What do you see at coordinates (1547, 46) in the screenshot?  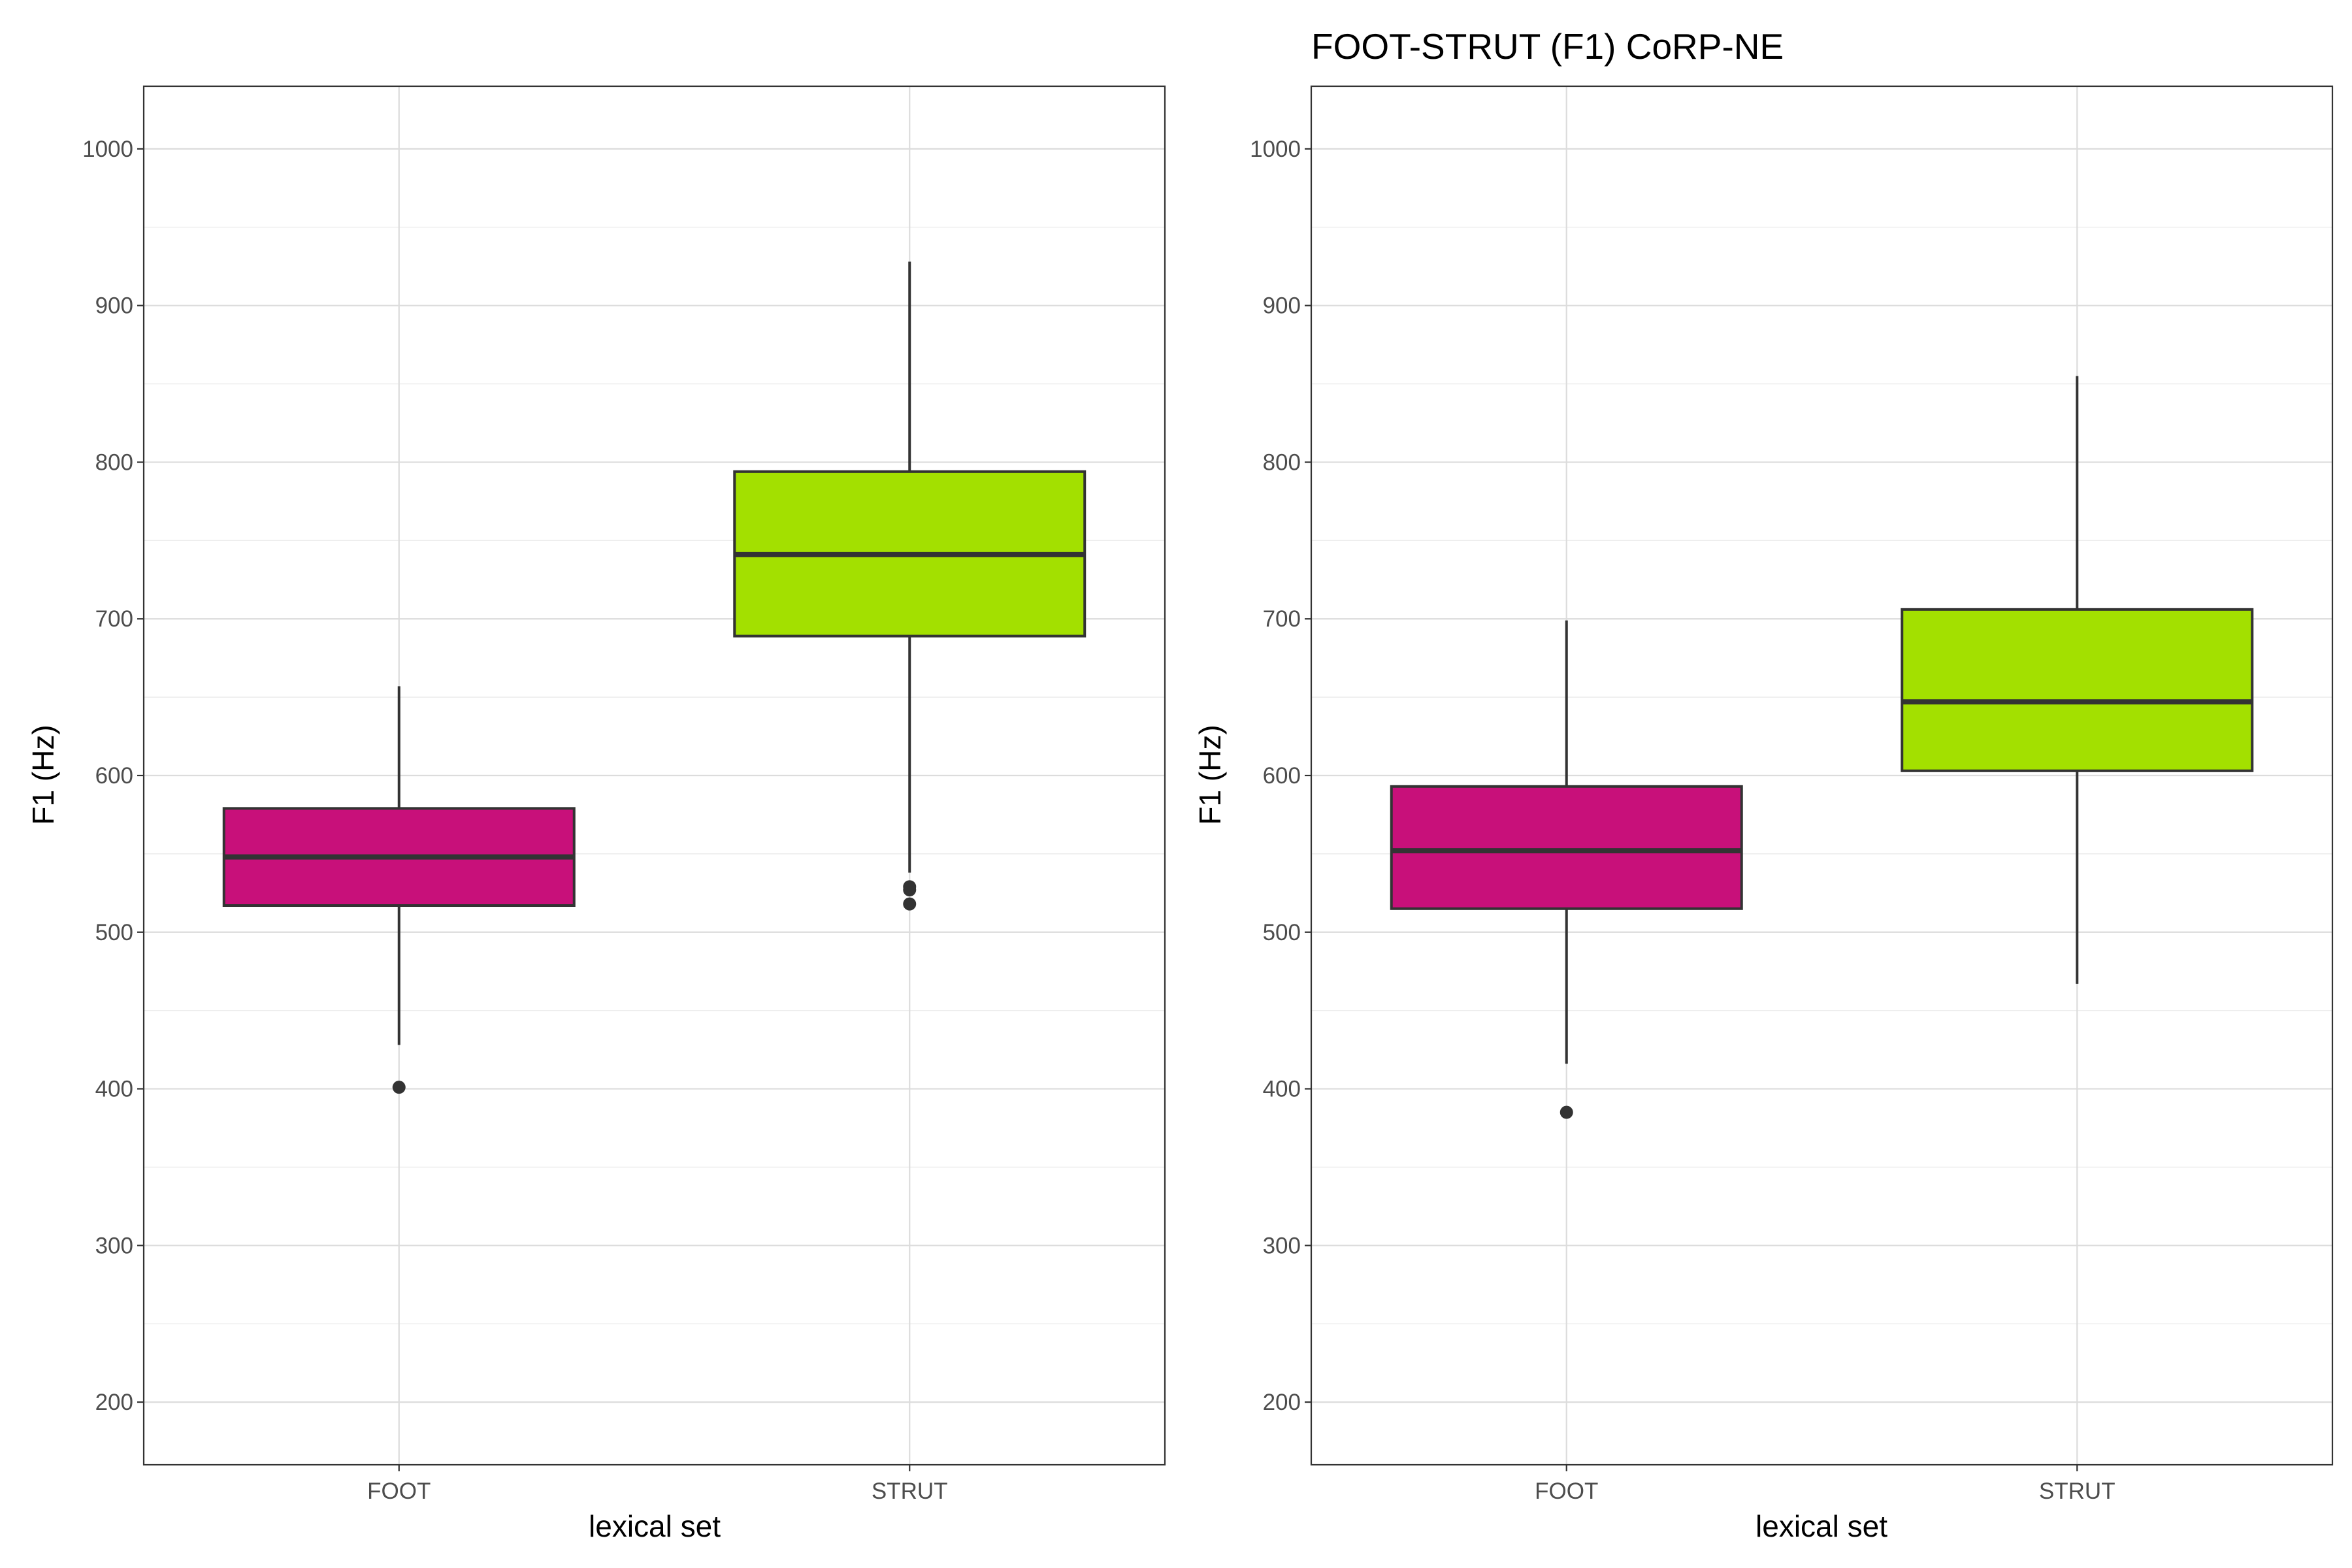 I see `panel-title: FOOT-STRUT (F1) CoRP-NE` at bounding box center [1547, 46].